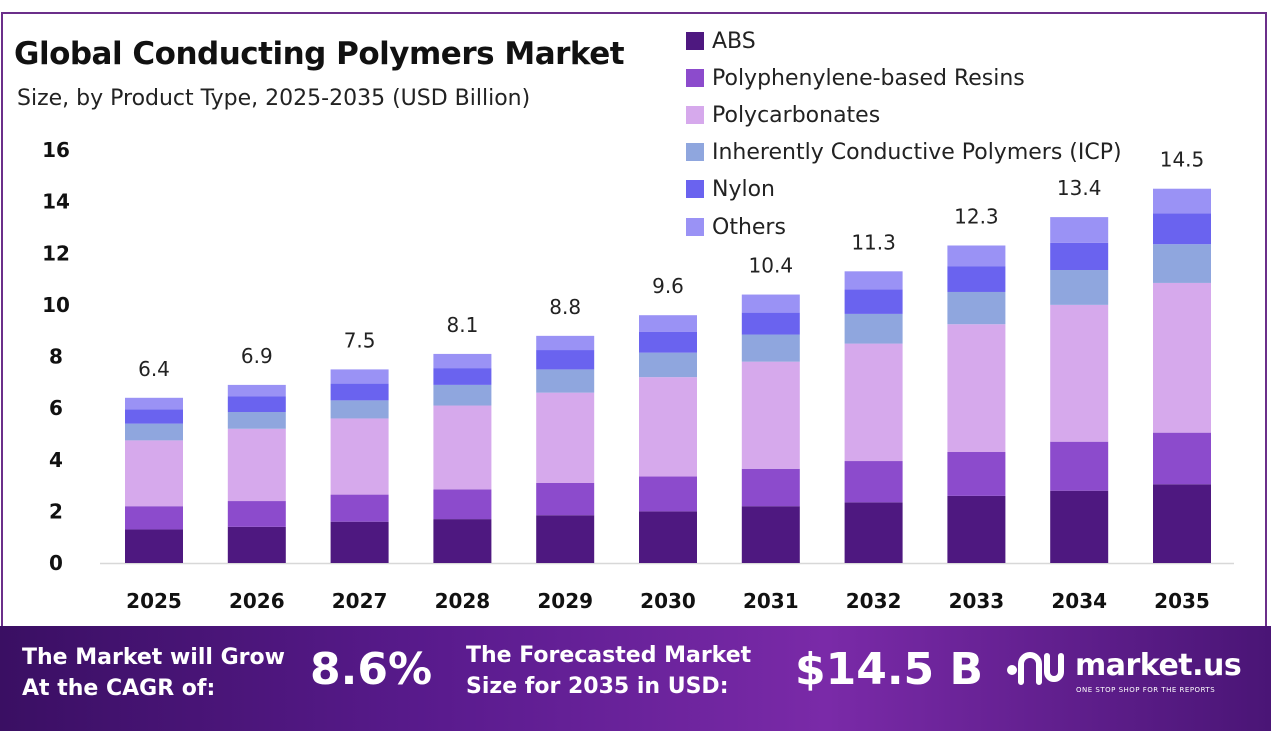  What do you see at coordinates (565, 360) in the screenshot?
I see `bar-segment-nylon-2029` at bounding box center [565, 360].